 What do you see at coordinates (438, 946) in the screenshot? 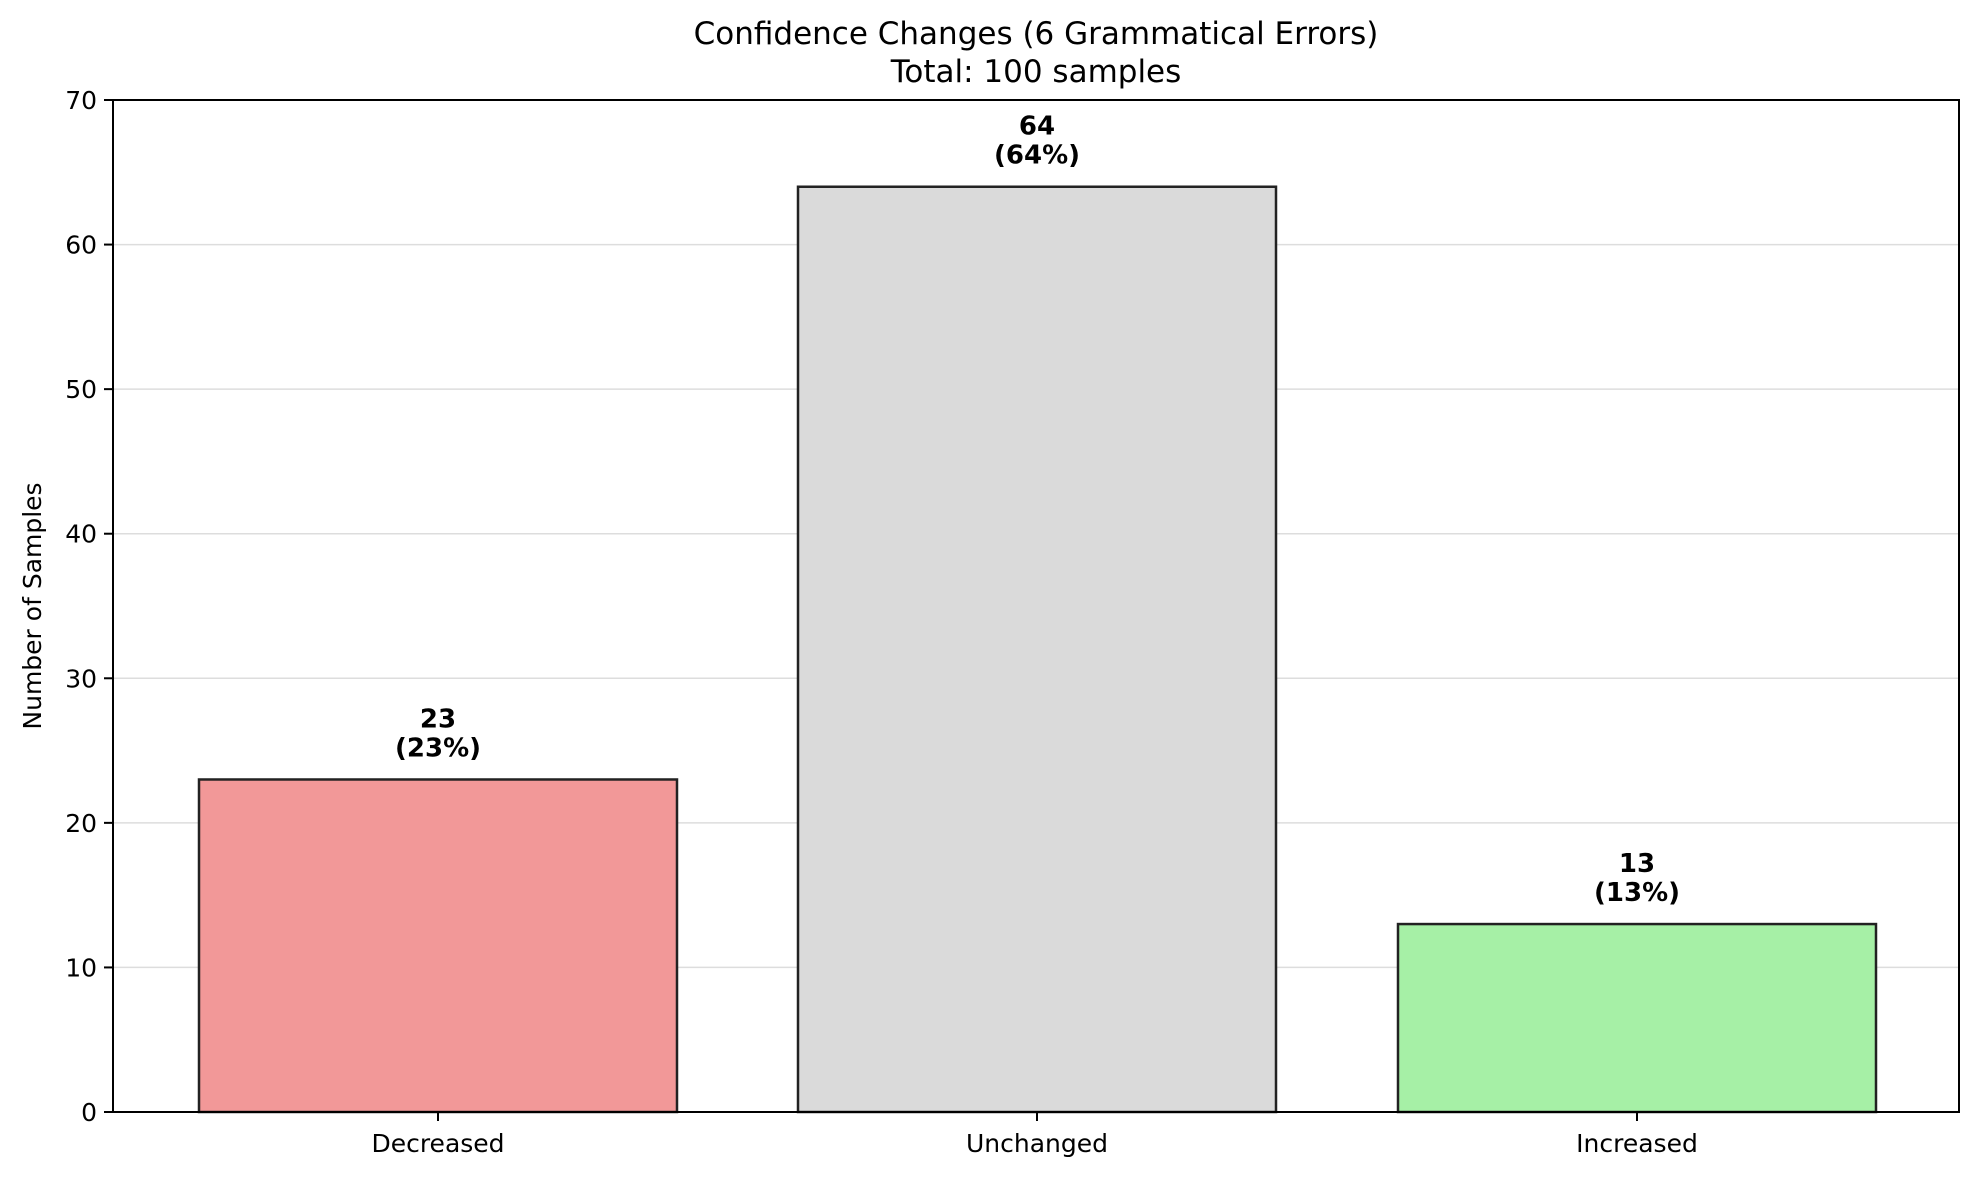
I see `bar-decreased` at bounding box center [438, 946].